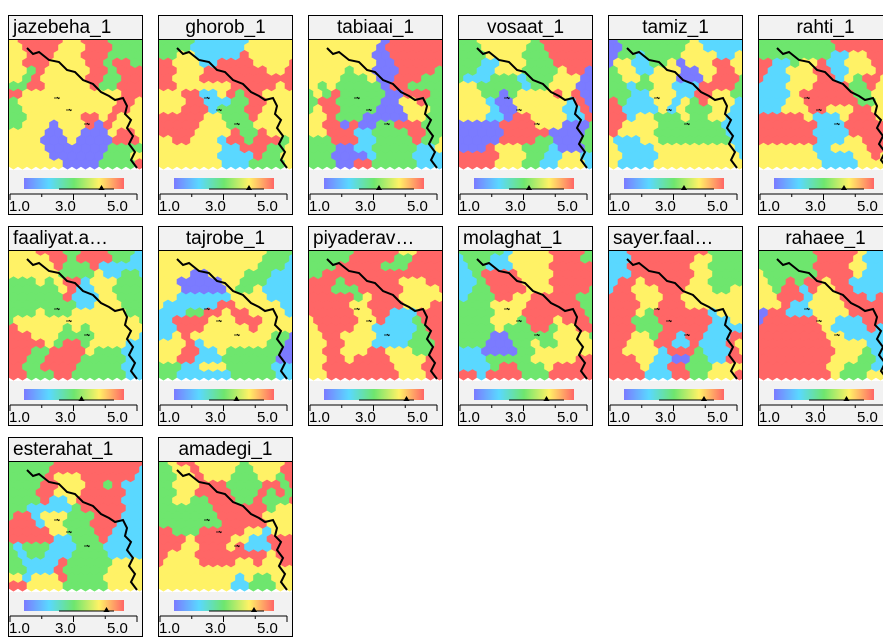  I want to click on panel-title: tamiz_1, so click(675, 28).